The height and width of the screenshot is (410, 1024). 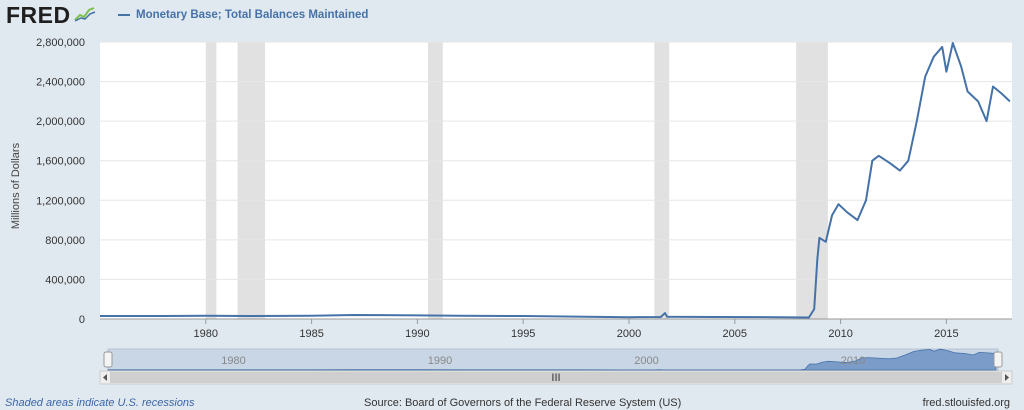 What do you see at coordinates (946, 334) in the screenshot?
I see `x-tick-label: 2015` at bounding box center [946, 334].